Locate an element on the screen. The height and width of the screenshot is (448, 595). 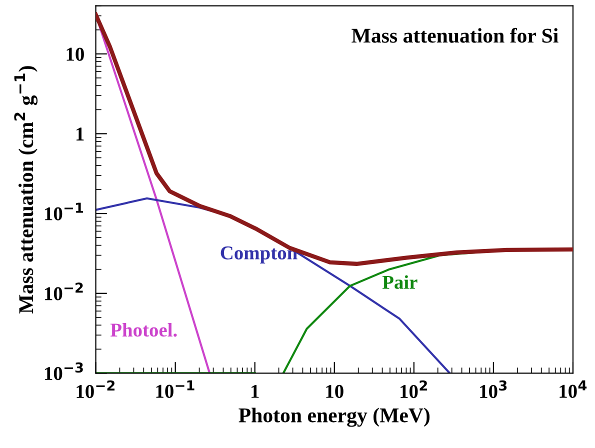
x-tick-label: 10$^{3}$ is located at coordinates (493, 389).